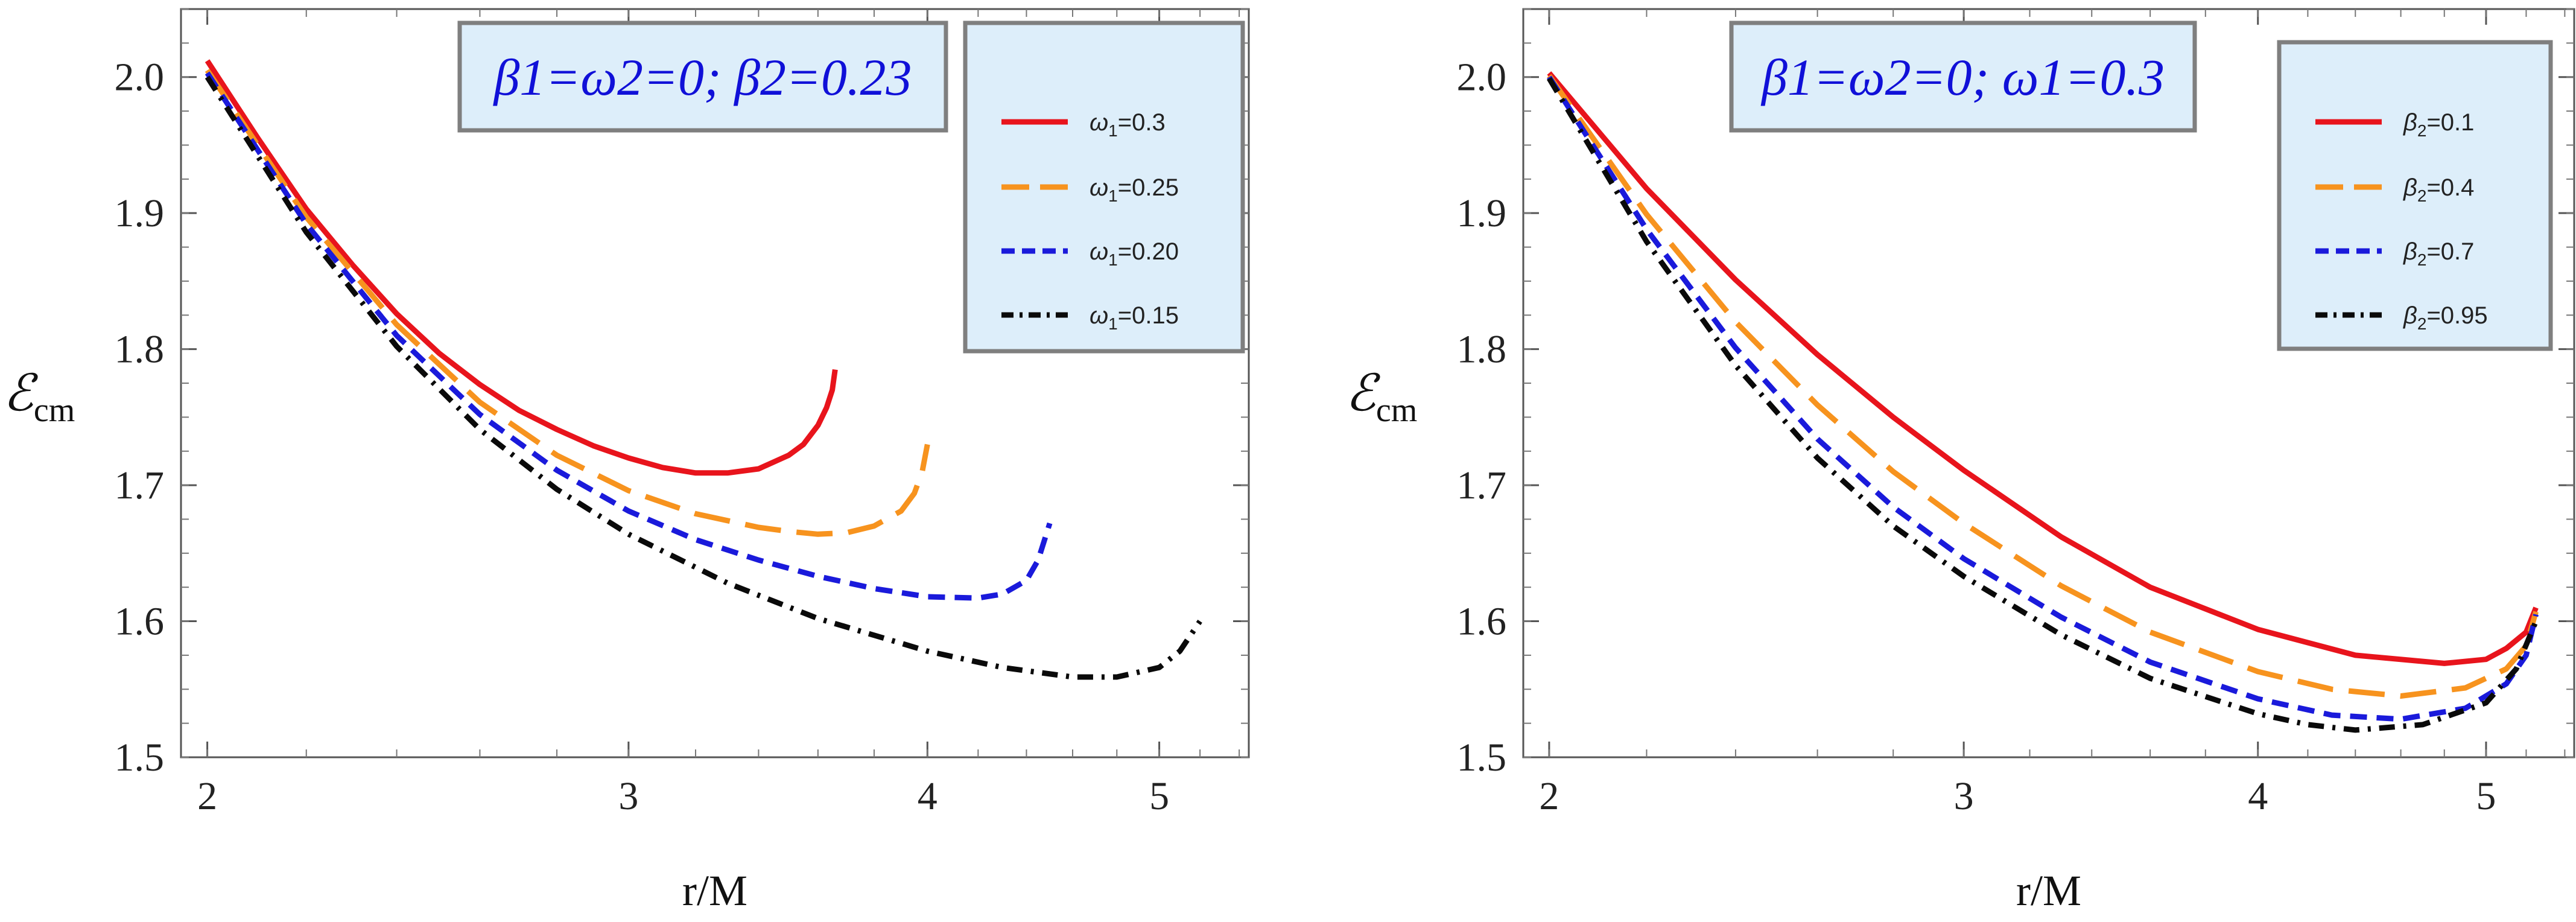 The height and width of the screenshot is (922, 2576). Describe the element at coordinates (1134, 189) in the screenshot. I see `legend-label-2: ω1=0.25` at that location.